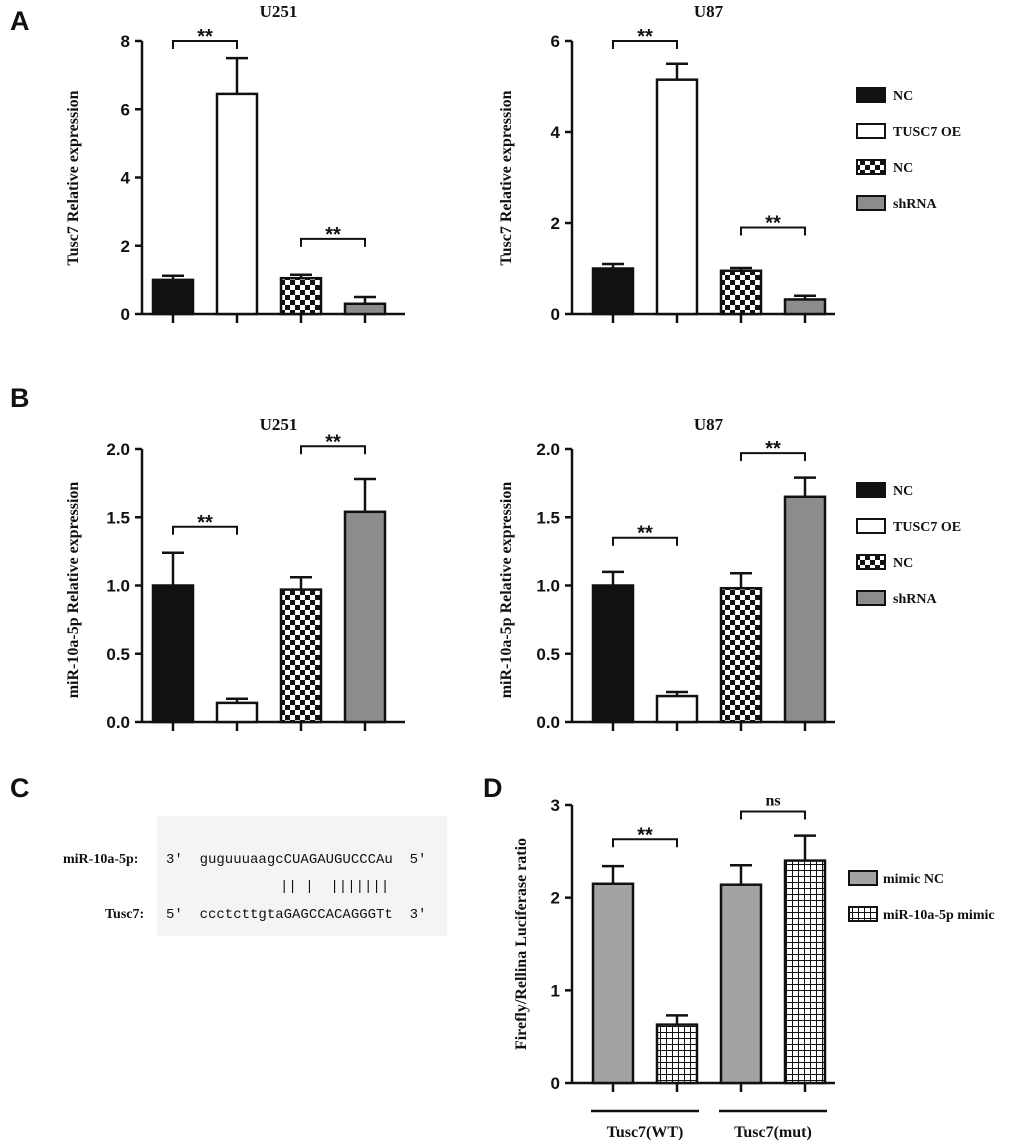 Image resolution: width=1020 pixels, height=1146 pixels. Describe the element at coordinates (871, 203) in the screenshot. I see `legend-a-swatch-shrna` at that location.